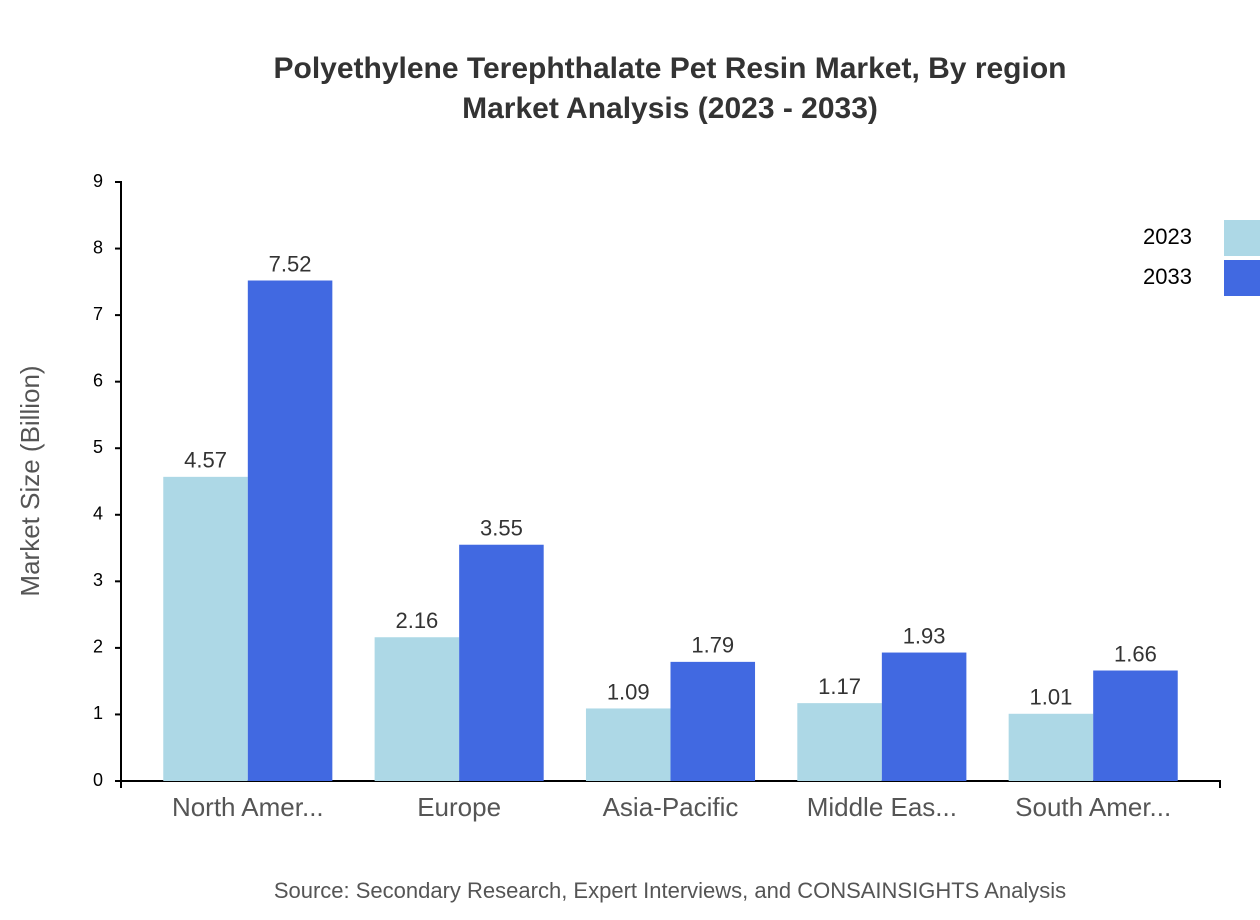 The height and width of the screenshot is (920, 1260). I want to click on value-label: 1.17, so click(839, 686).